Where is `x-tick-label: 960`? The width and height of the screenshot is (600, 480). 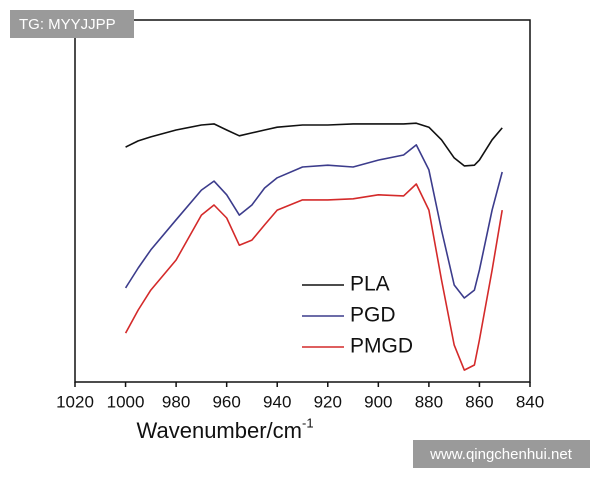 x-tick-label: 960 is located at coordinates (226, 401).